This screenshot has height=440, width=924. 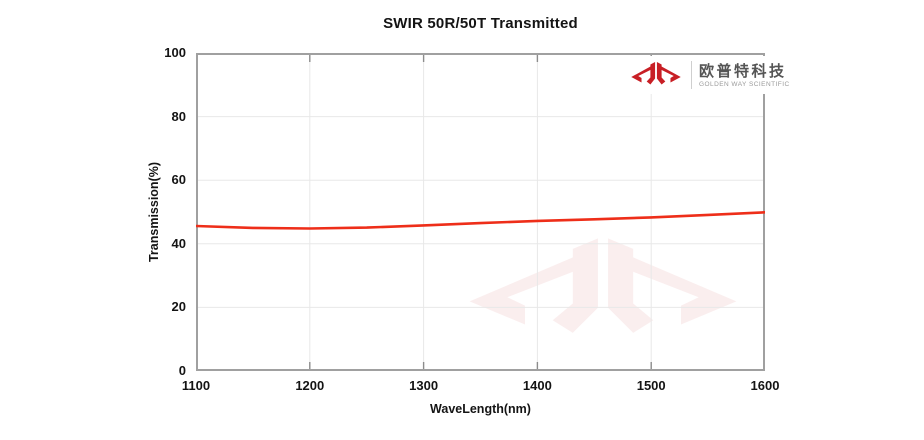 I want to click on jc-logo-icon, so click(x=656, y=73).